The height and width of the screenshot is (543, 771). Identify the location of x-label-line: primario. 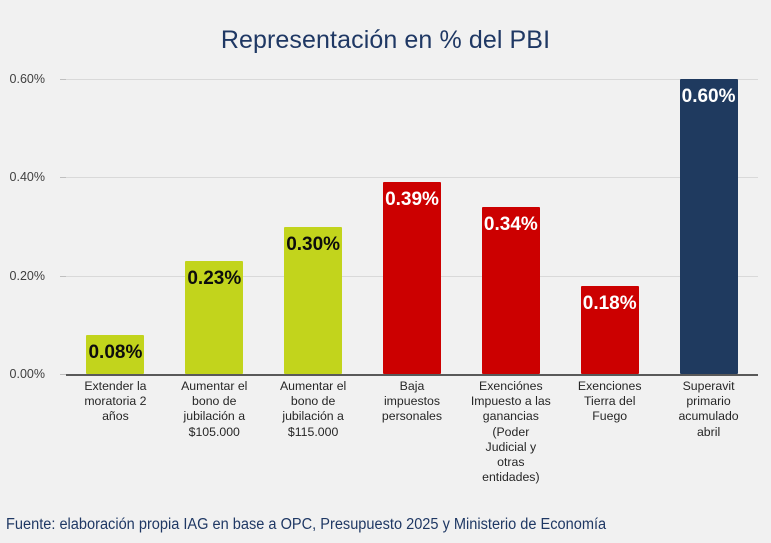
(708, 401).